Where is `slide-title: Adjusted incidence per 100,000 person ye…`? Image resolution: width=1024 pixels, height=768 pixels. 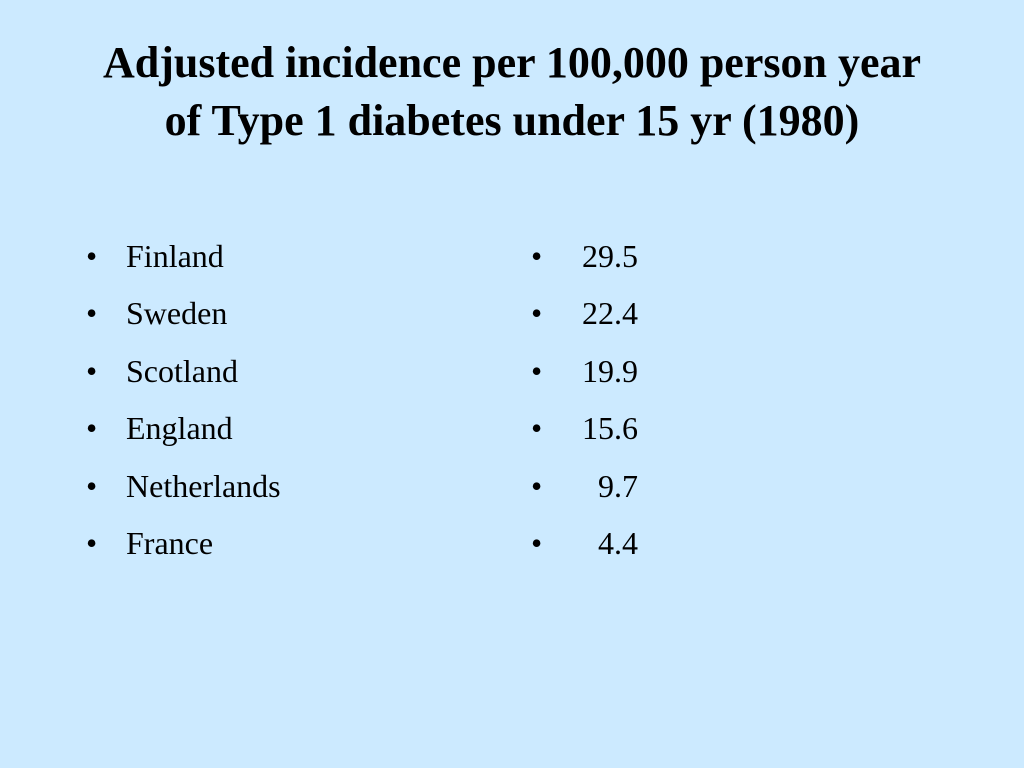
slide-title: Adjusted incidence per 100,000 person ye… is located at coordinates (512, 92).